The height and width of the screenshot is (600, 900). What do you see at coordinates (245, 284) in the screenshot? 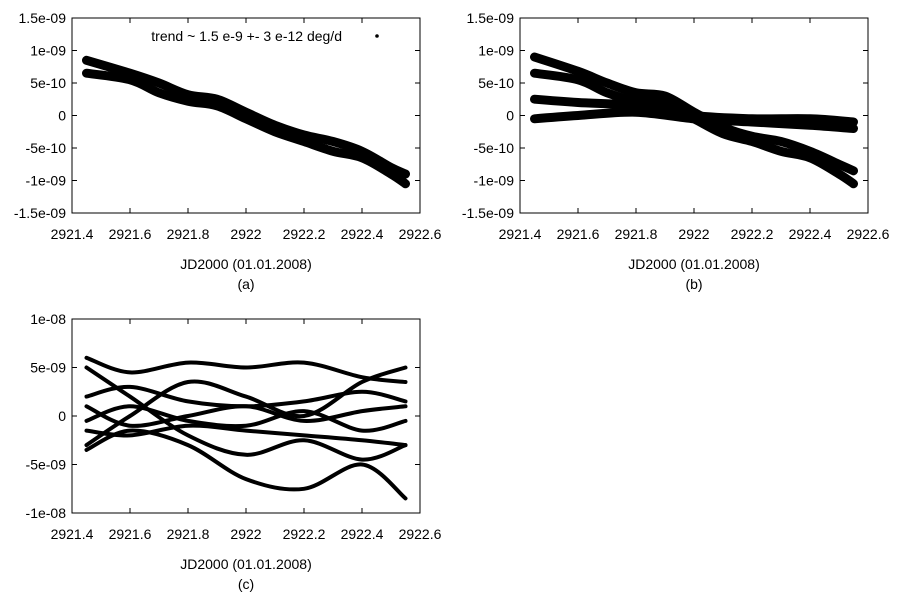
I see `panel-caption: (a)` at bounding box center [245, 284].